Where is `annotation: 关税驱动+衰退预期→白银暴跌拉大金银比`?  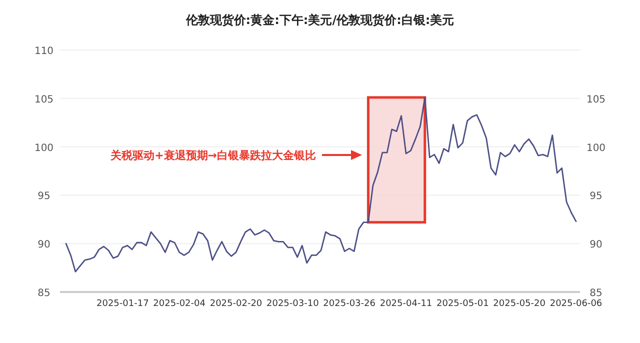 annotation: 关税驱动+衰退预期→白银暴跌拉大金银比 is located at coordinates (213, 155).